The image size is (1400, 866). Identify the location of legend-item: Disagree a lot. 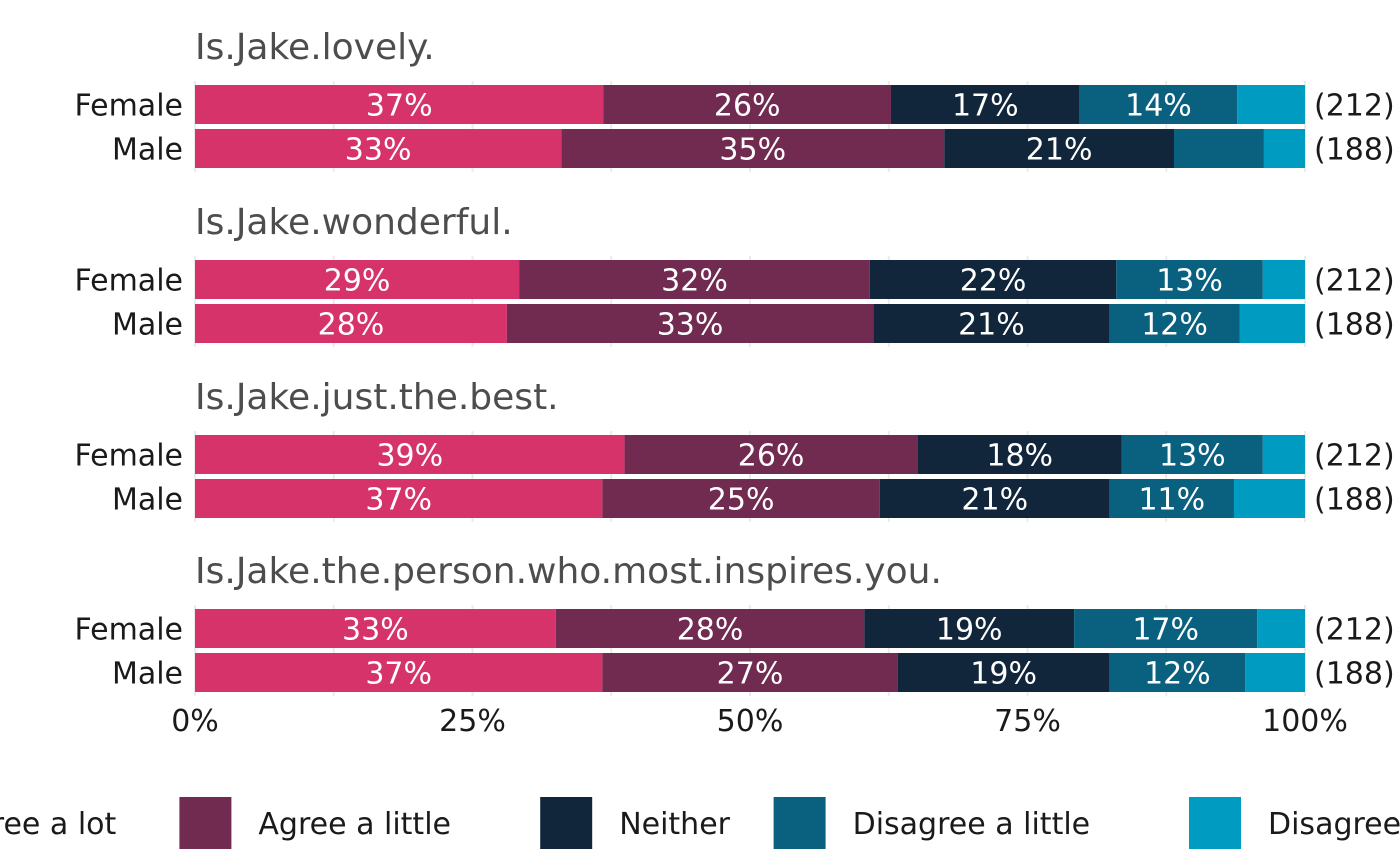
(1294, 823).